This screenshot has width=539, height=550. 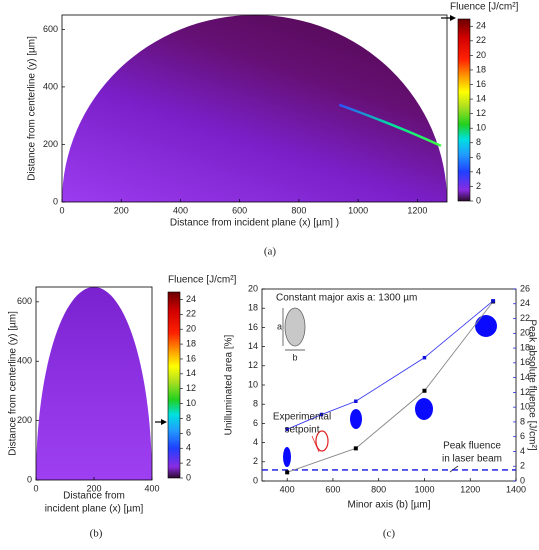 What do you see at coordinates (478, 157) in the screenshot?
I see `colorbar-tick-label: 6` at bounding box center [478, 157].